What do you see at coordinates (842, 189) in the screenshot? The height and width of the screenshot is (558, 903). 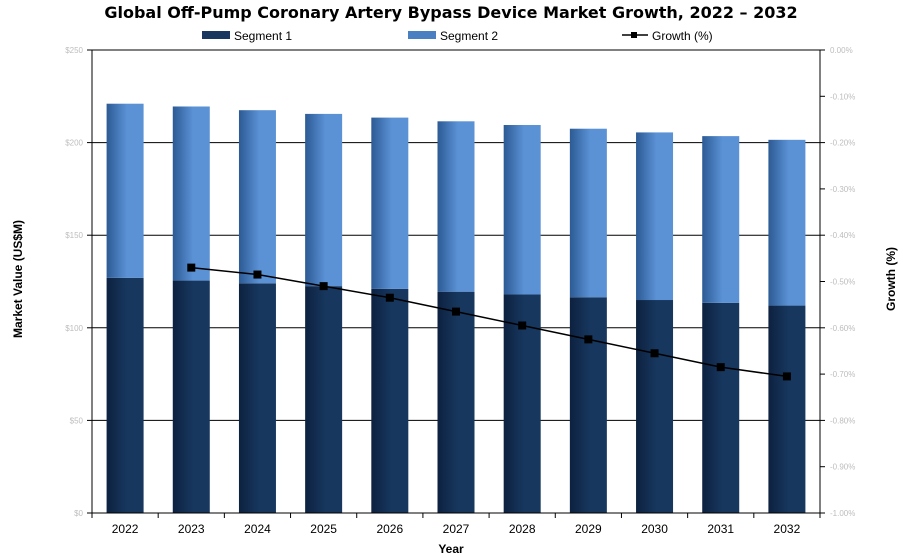 I see `y2-tick-label: -0.30%` at bounding box center [842, 189].